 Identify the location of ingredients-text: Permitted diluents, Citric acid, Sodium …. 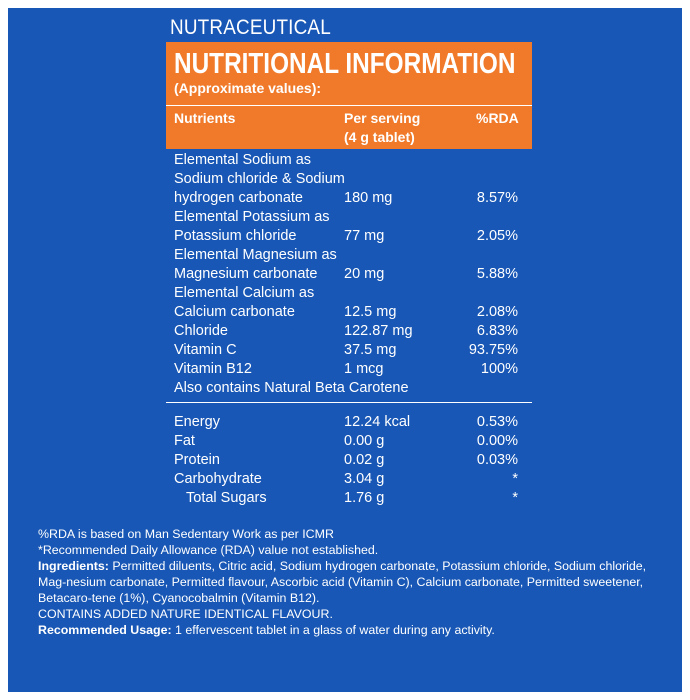
(342, 582).